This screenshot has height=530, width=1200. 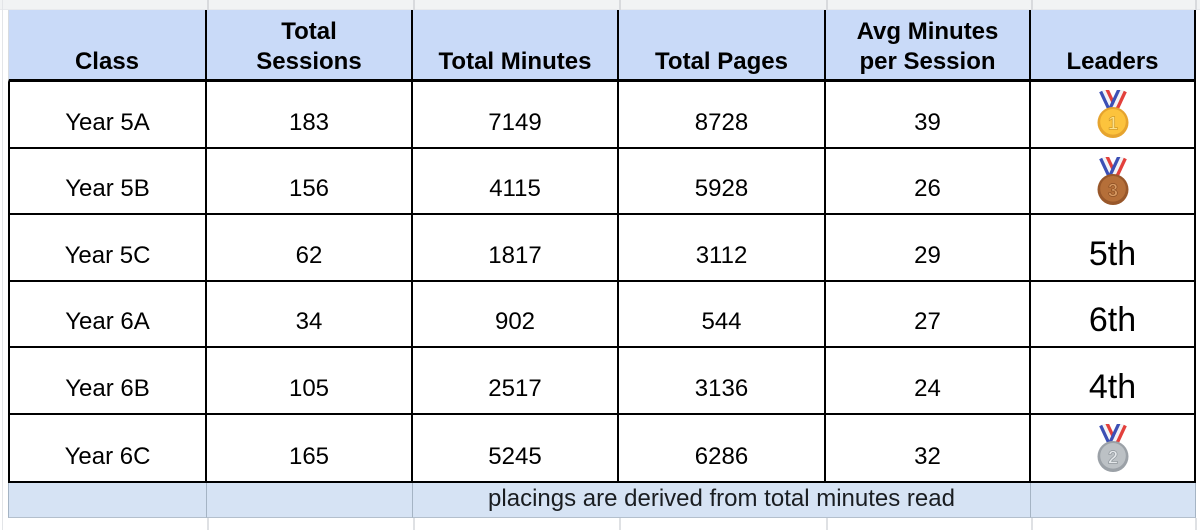 I want to click on leader-cell: 2, so click(x=1113, y=449).